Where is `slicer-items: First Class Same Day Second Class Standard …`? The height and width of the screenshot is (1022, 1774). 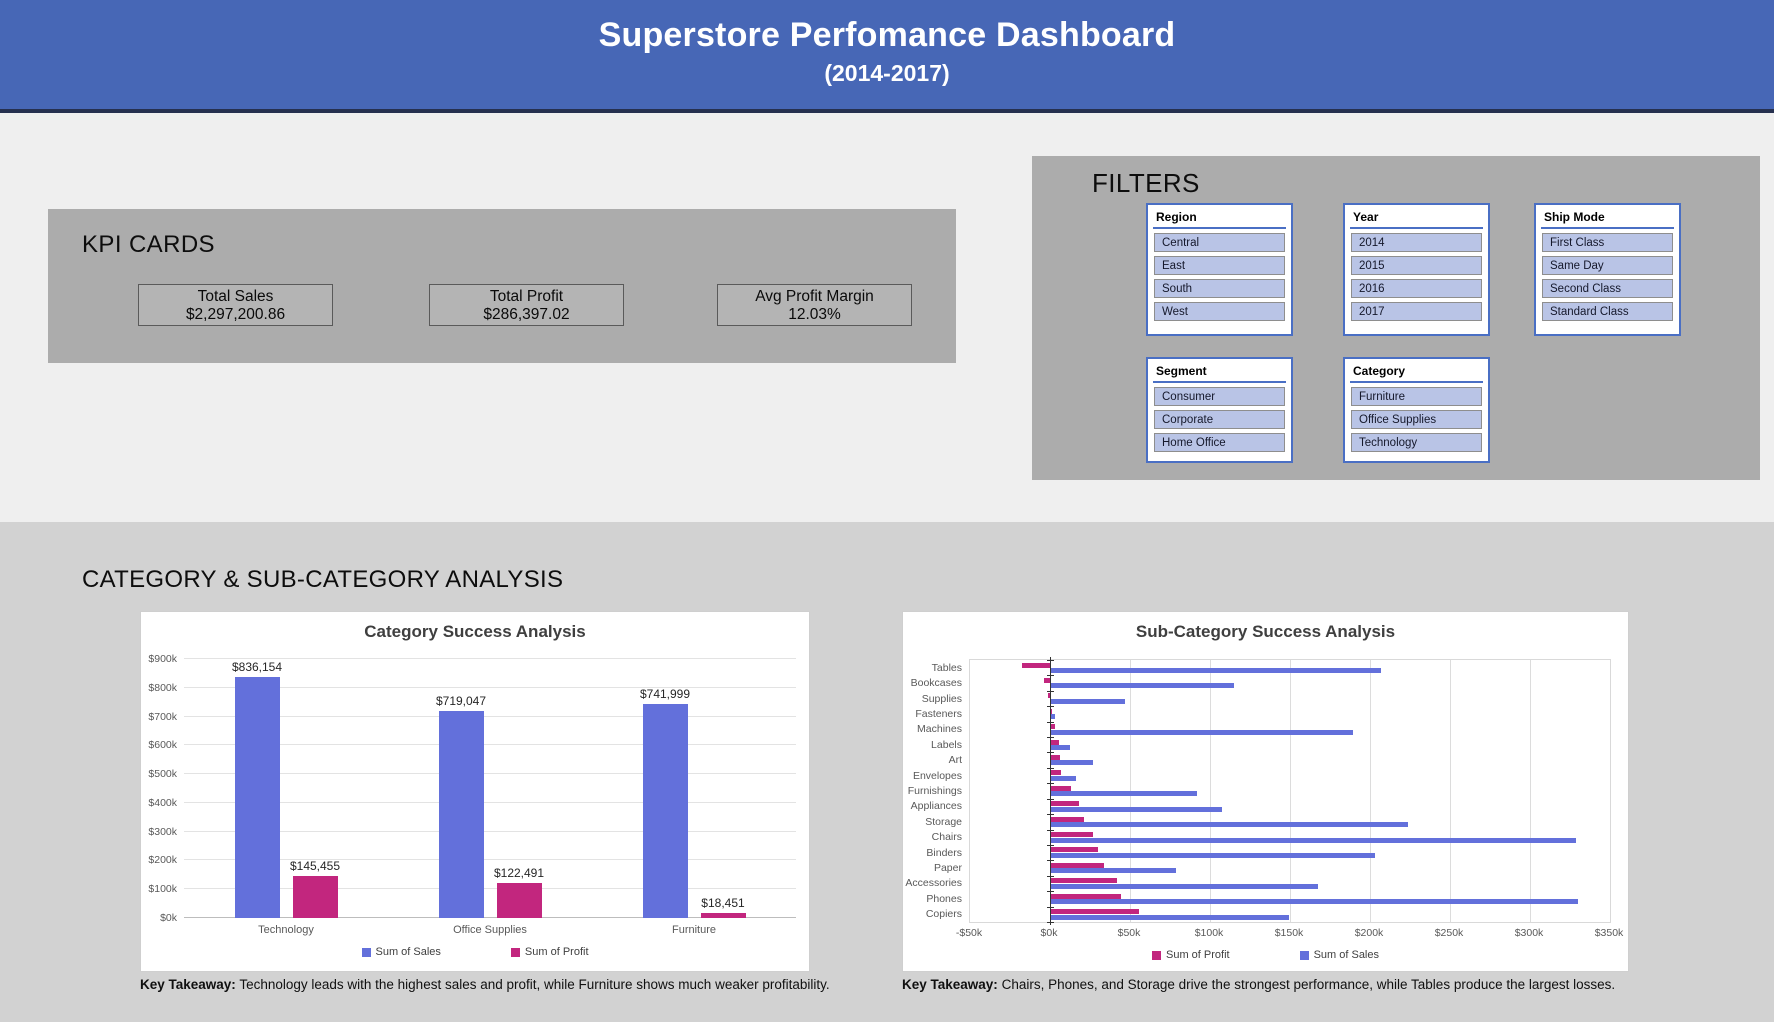
slicer-items: First Class Same Day Second Class Standard … is located at coordinates (1607, 275).